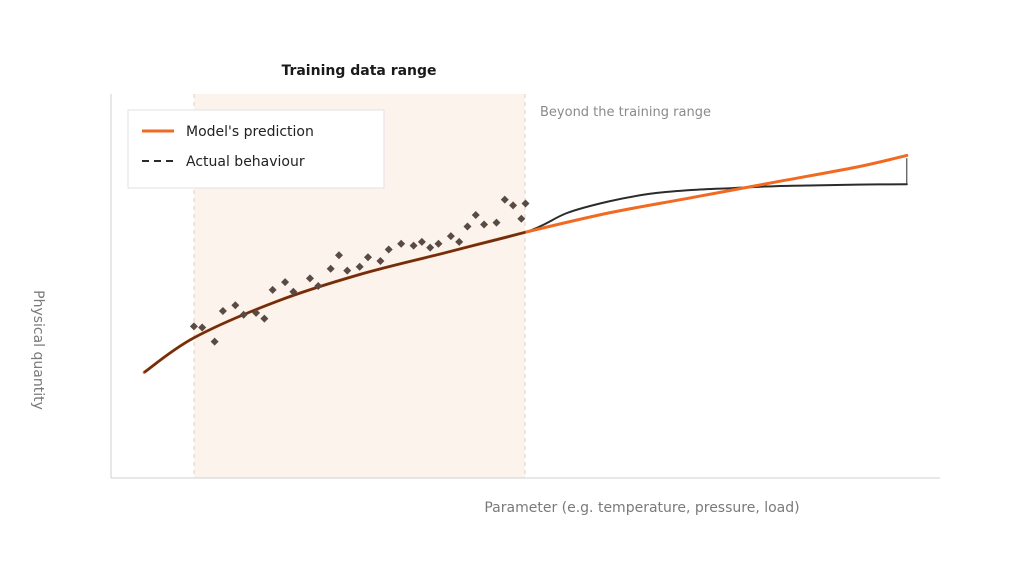  I want to click on legend-label-actual-behaviour: Actual behaviour, so click(245, 162).